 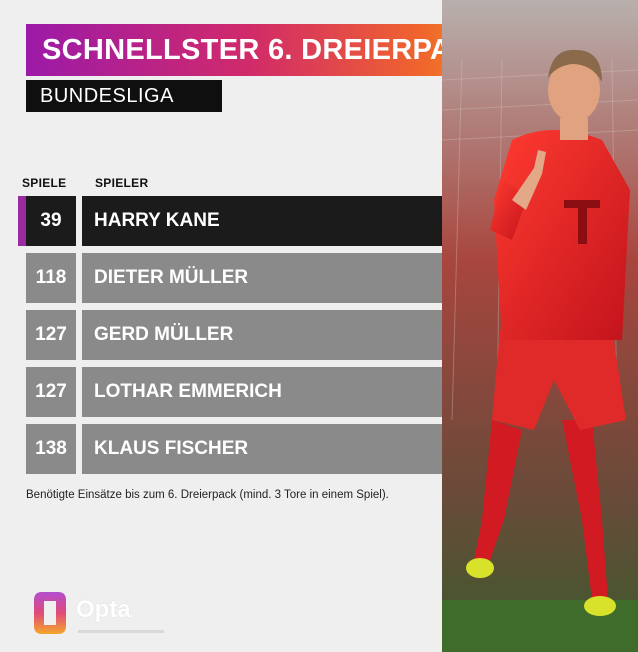 What do you see at coordinates (262, 335) in the screenshot?
I see `player-cell: GERD MÜLLER` at bounding box center [262, 335].